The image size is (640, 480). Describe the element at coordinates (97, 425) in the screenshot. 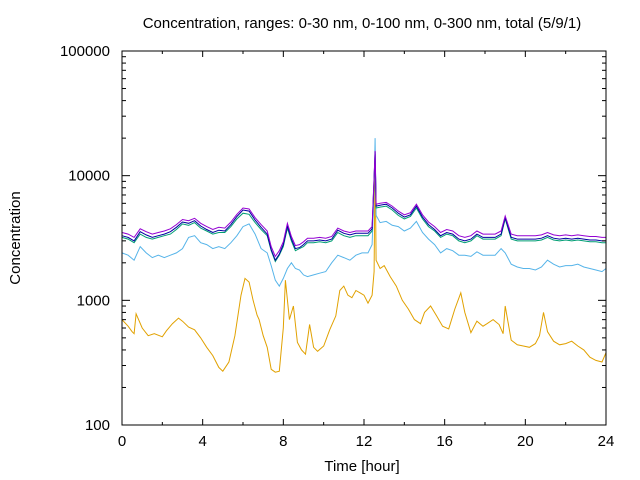

I see `y-tick-label: 100` at that location.